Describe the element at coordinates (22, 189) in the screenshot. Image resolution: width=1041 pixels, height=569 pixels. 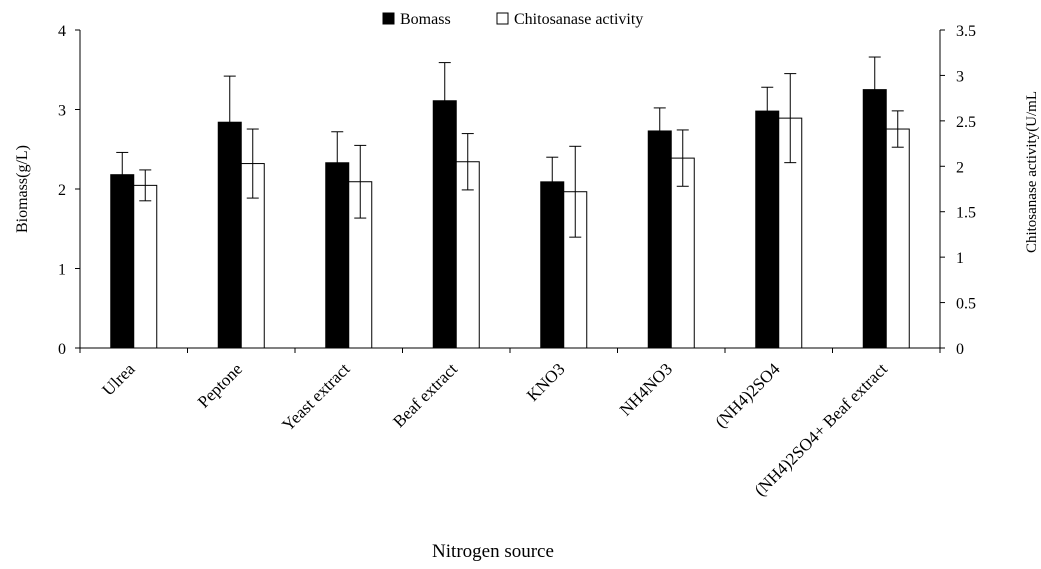
I see `left-axis-title: Biomass(g/L)` at that location.